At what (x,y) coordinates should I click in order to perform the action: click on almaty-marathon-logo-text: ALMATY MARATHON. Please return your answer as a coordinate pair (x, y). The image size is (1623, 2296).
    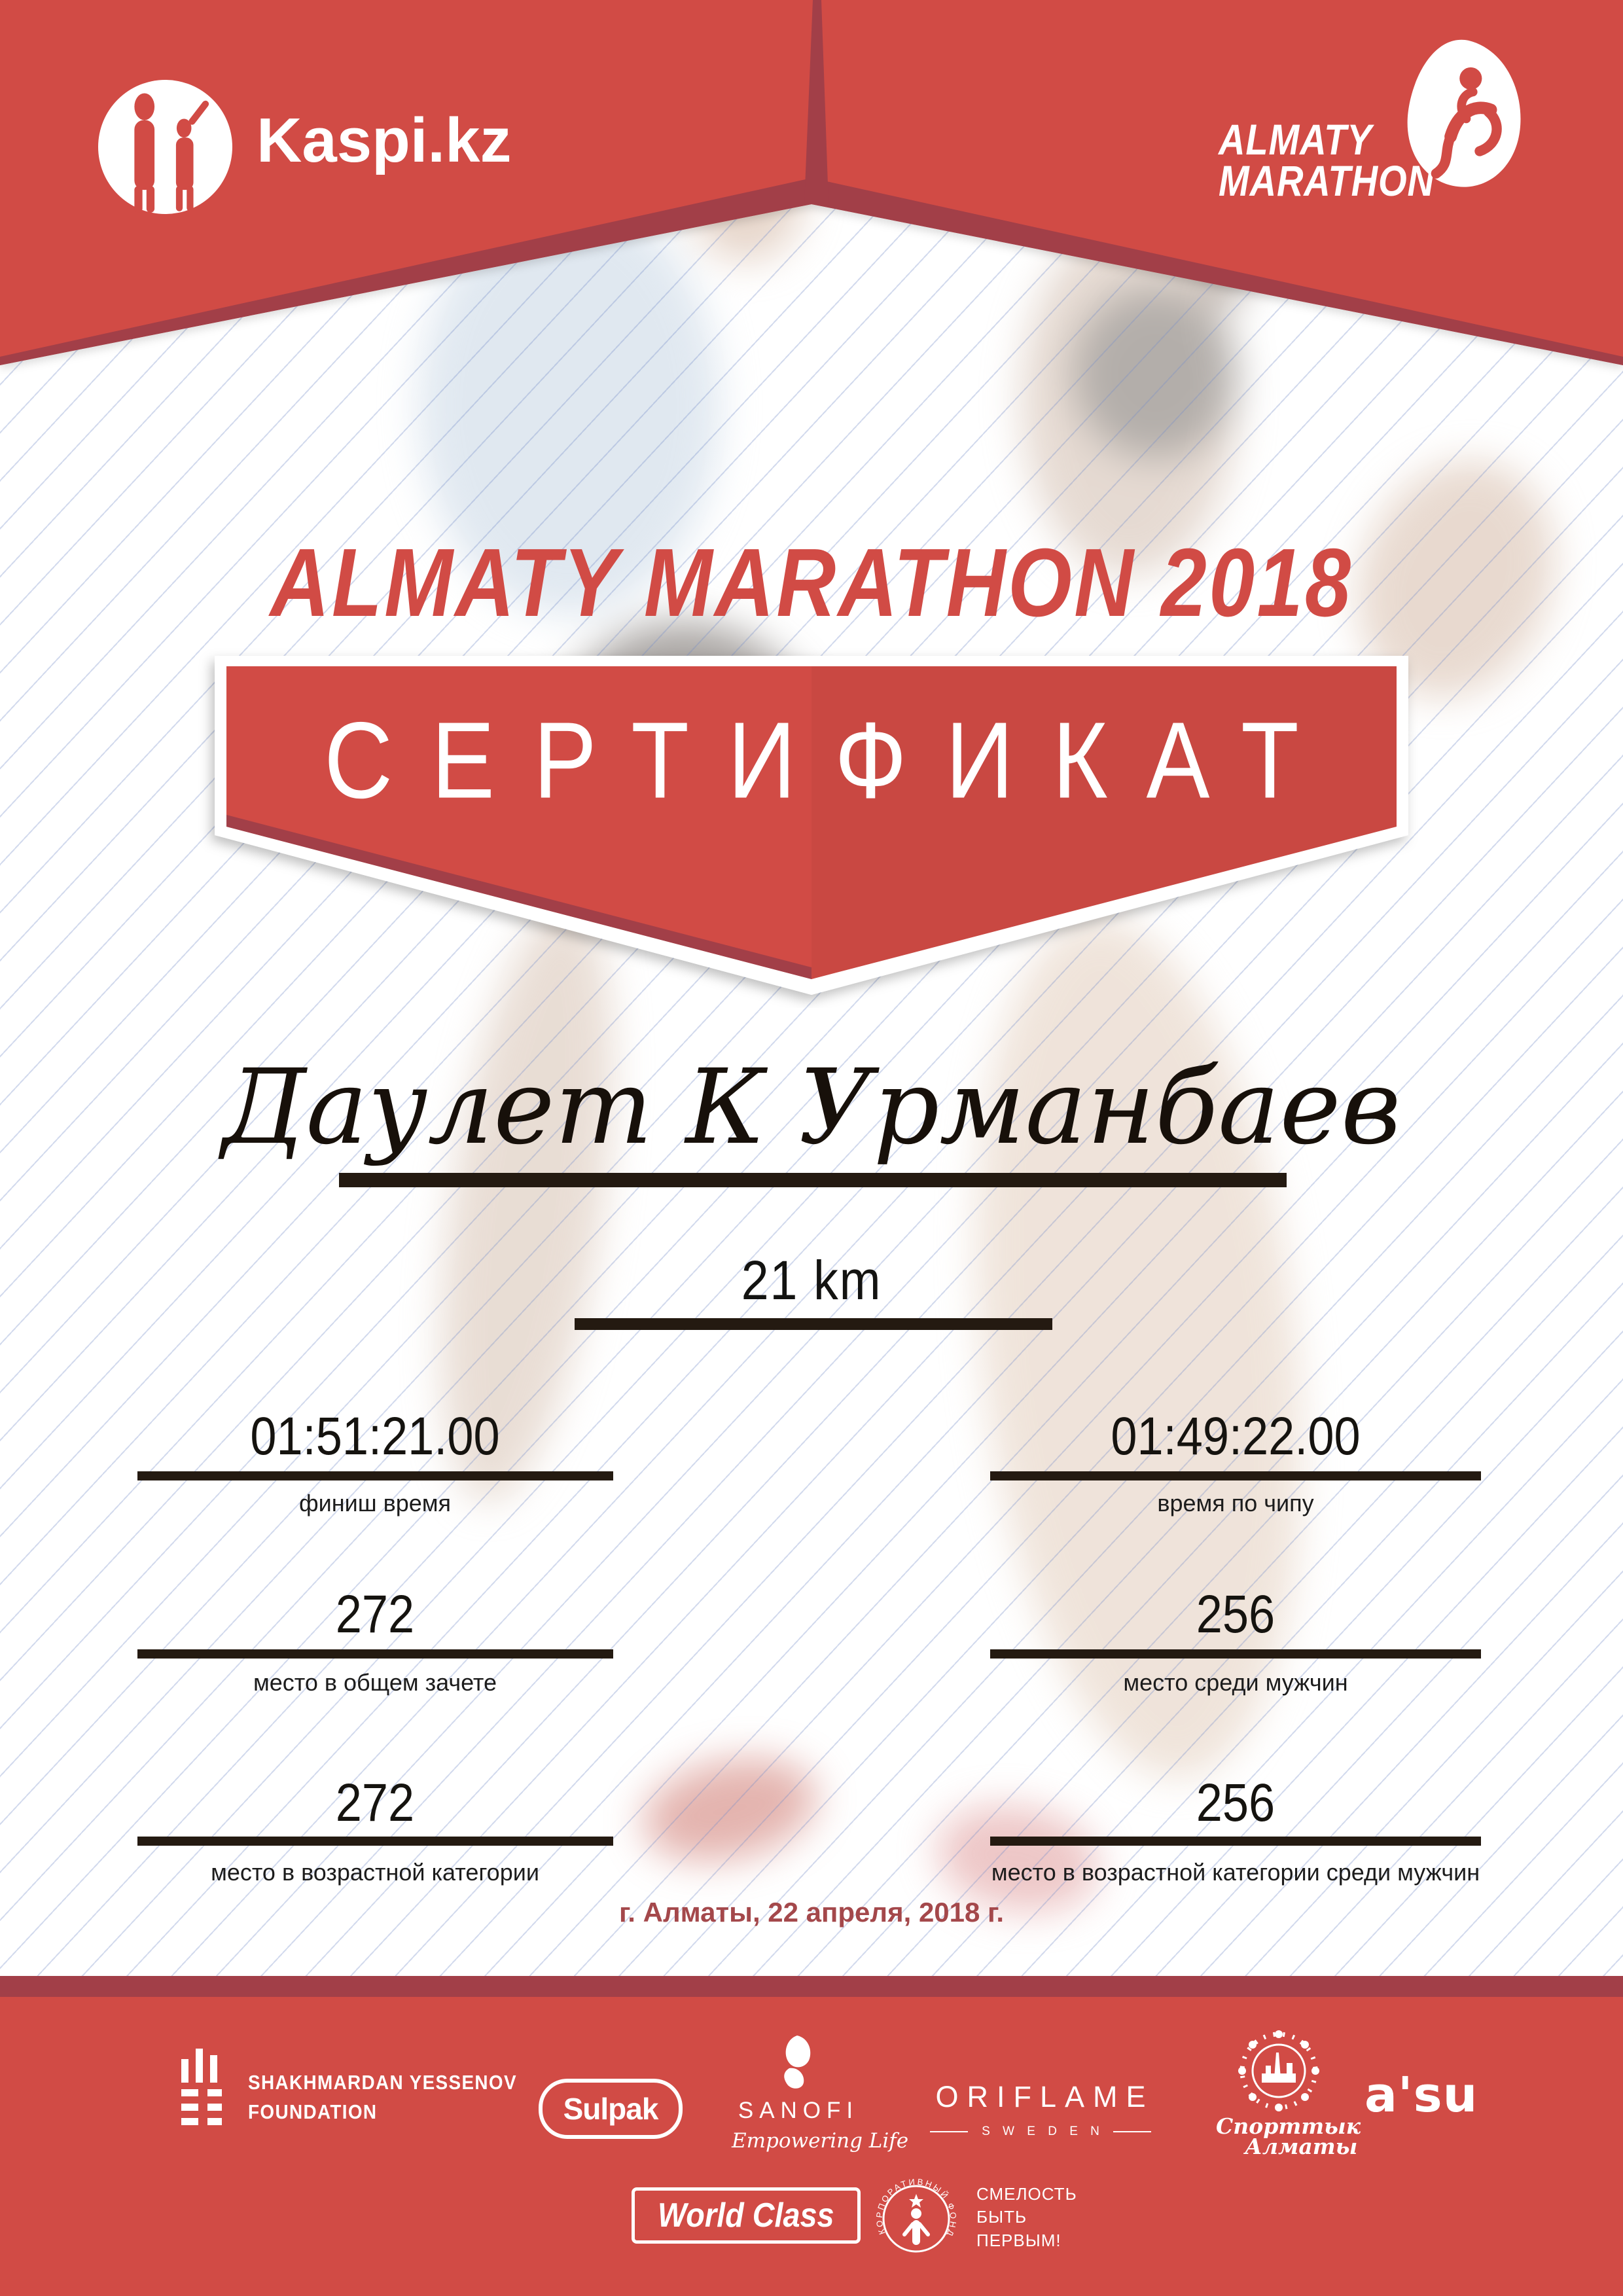
    Looking at the image, I should click on (1327, 160).